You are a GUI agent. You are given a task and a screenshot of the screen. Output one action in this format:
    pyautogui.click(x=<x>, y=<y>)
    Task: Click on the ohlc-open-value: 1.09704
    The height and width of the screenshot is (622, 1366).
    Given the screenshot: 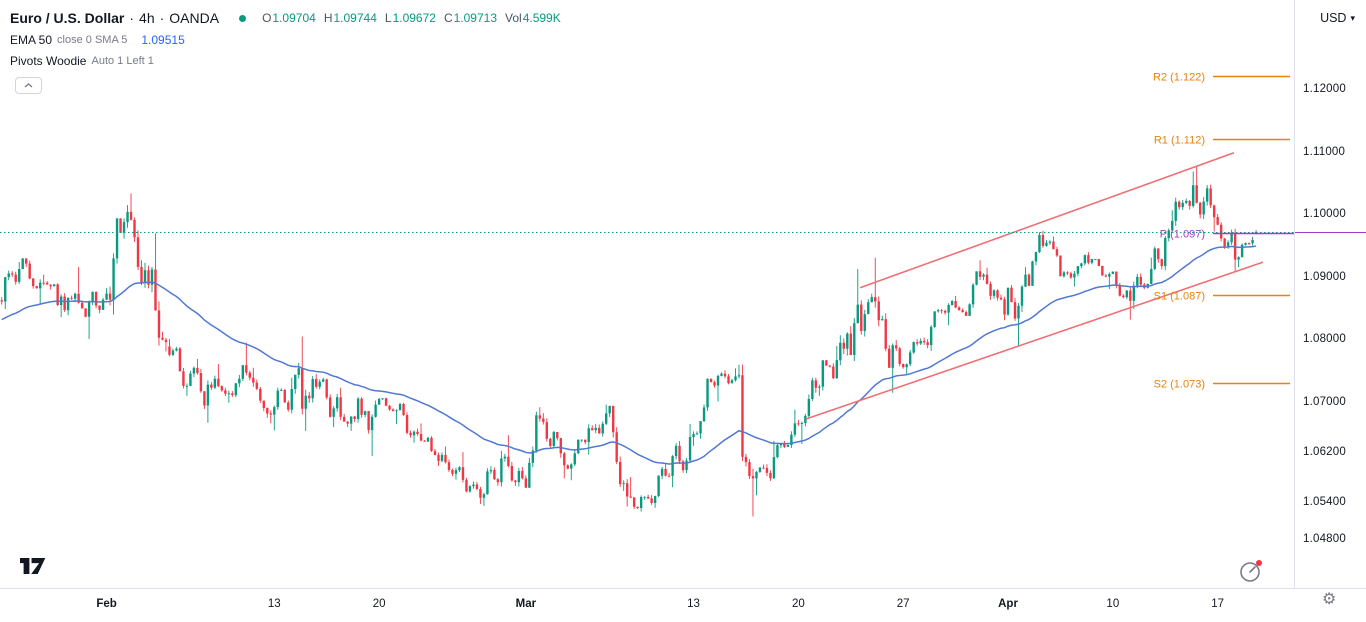 What is the action you would take?
    pyautogui.click(x=294, y=18)
    